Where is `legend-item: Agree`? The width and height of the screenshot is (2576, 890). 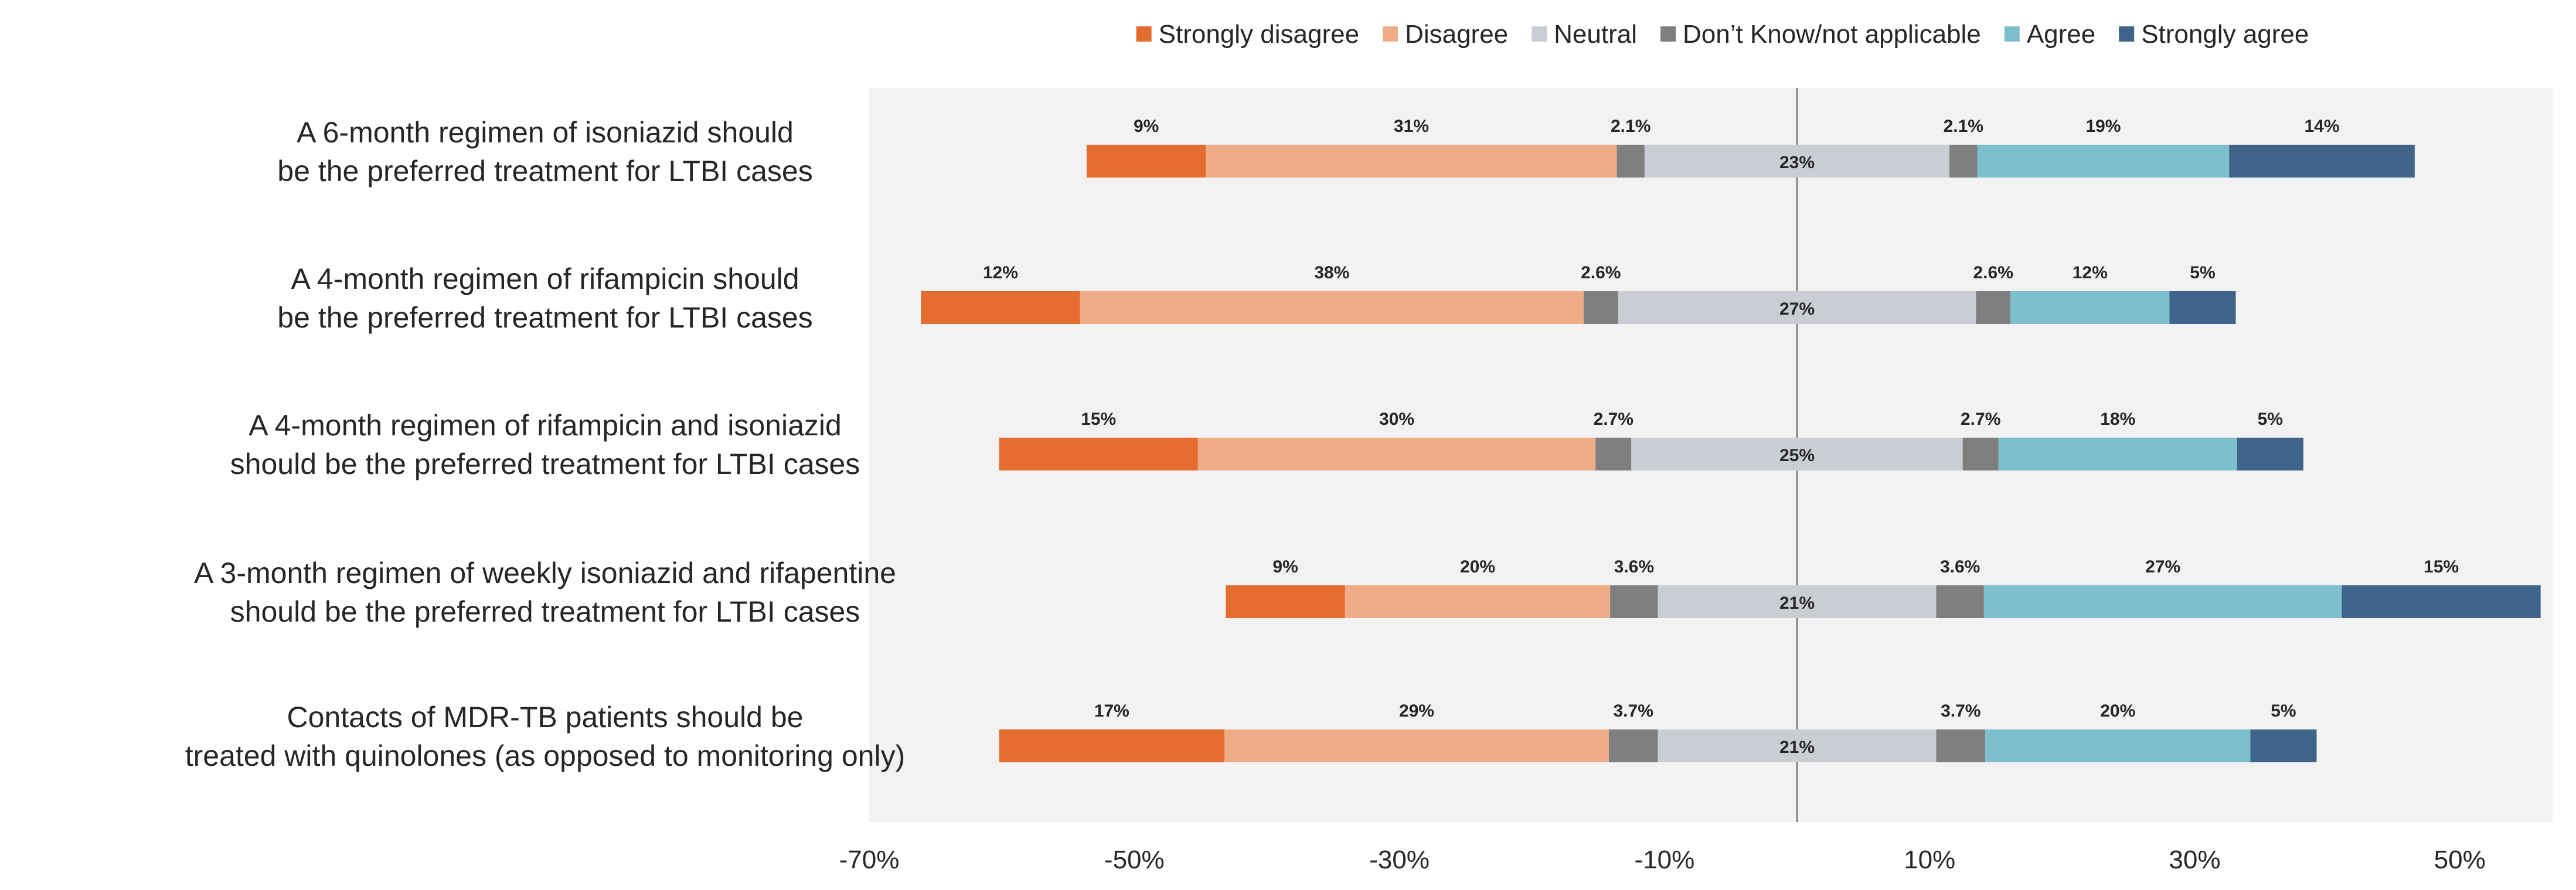 legend-item: Agree is located at coordinates (2049, 34).